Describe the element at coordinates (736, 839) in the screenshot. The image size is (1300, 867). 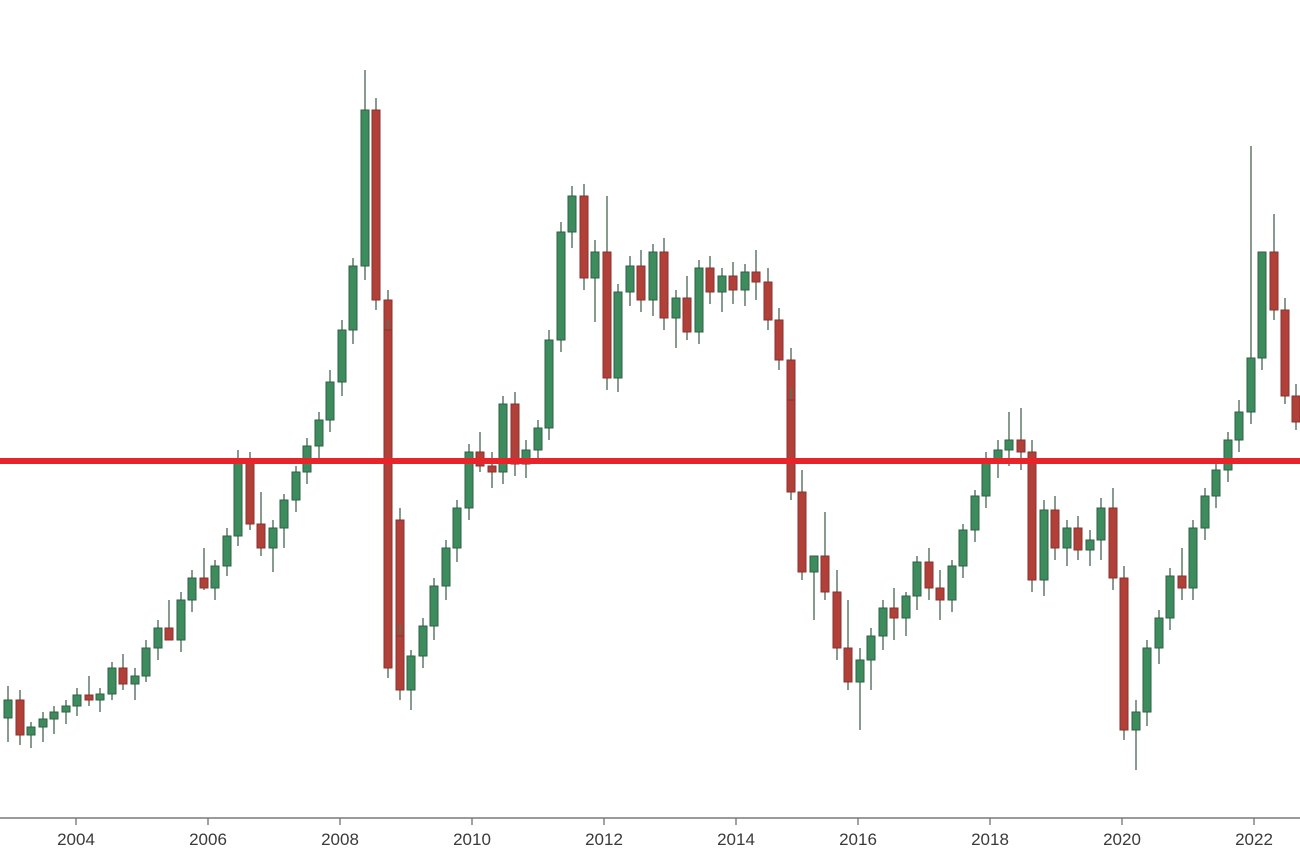
I see `x-axis-tick-label: 2014` at that location.